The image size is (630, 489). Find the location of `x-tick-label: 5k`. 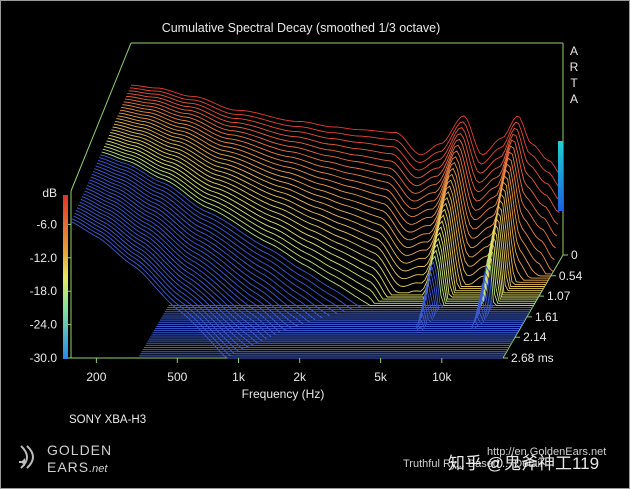

x-tick-label: 5k is located at coordinates (381, 377).